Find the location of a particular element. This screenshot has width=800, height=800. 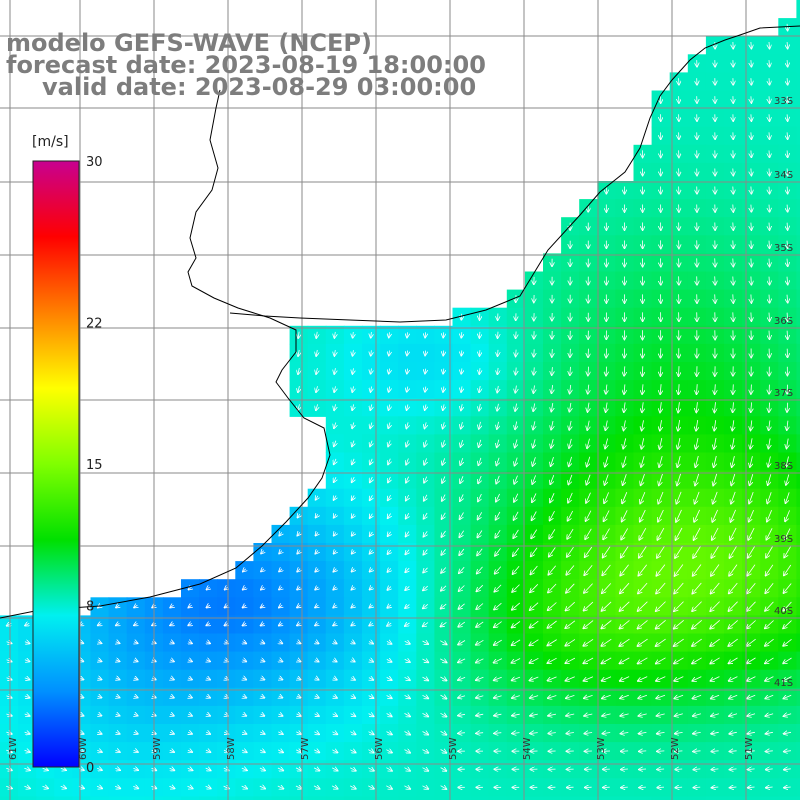

longitude-label: 57W is located at coordinates (305, 748).